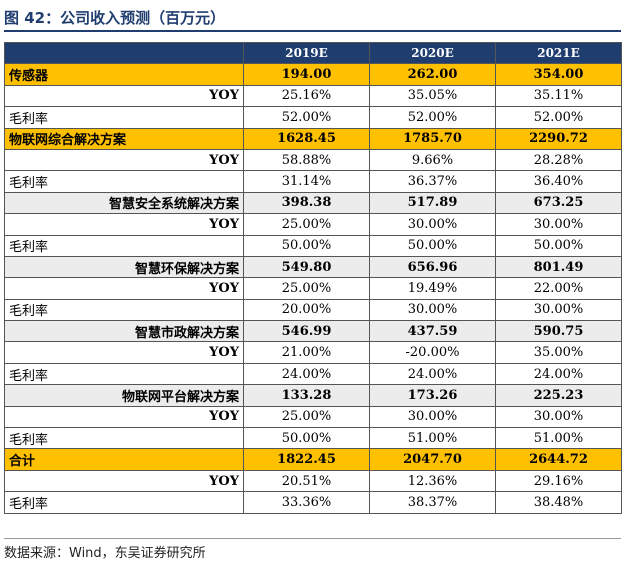  What do you see at coordinates (124, 53) in the screenshot?
I see `header-corner-cell` at bounding box center [124, 53].